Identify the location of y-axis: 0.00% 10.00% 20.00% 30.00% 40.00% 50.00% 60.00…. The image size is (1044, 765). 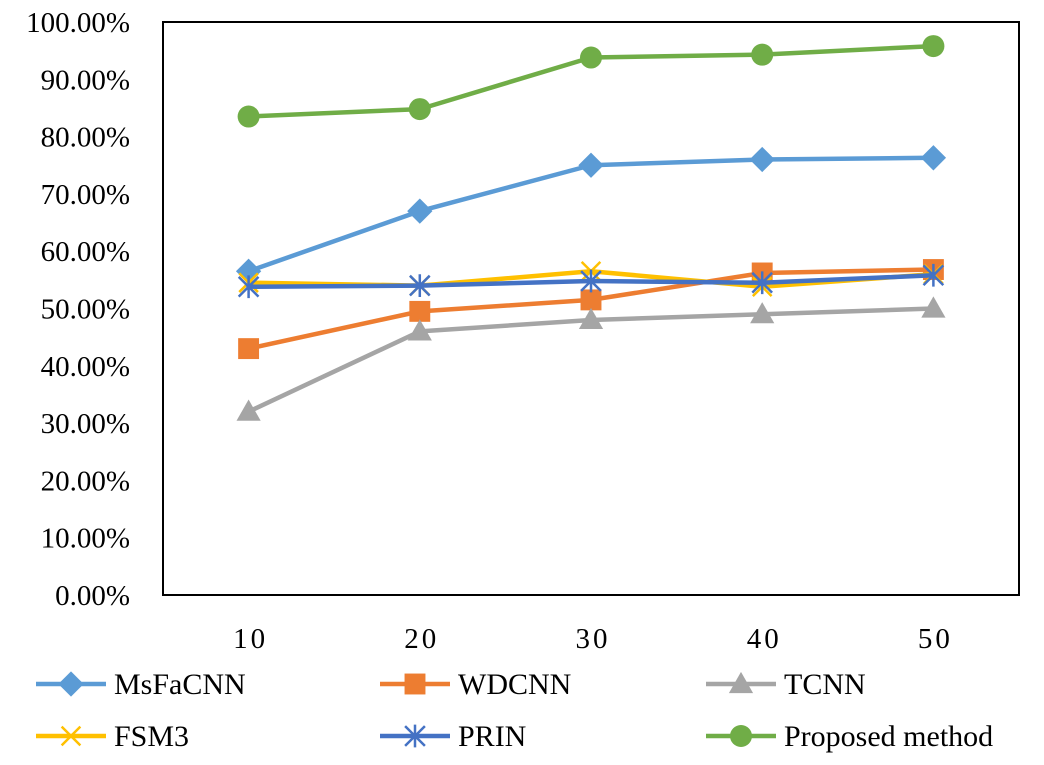
(78, 309).